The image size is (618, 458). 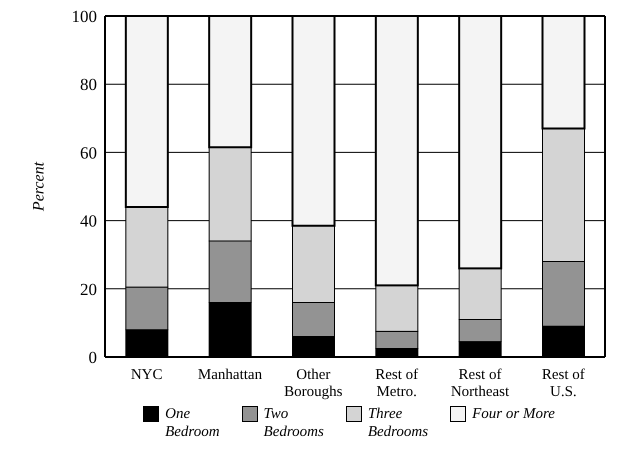 What do you see at coordinates (88, 152) in the screenshot?
I see `y-tick-label: 60` at bounding box center [88, 152].